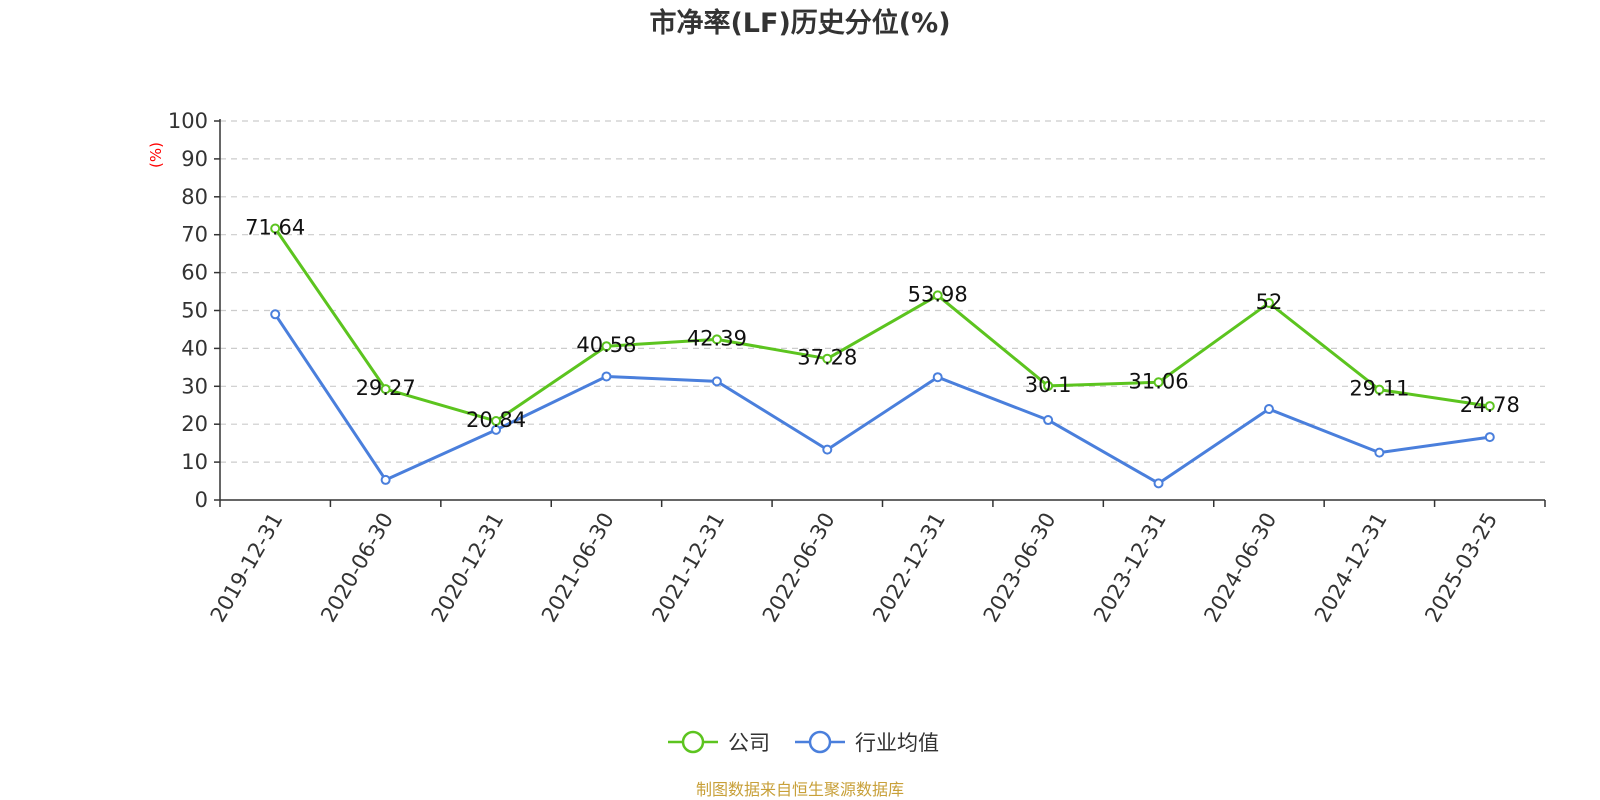 This screenshot has height=800, width=1600. I want to click on x-tick-label: 2019-12-31, so click(247, 568).